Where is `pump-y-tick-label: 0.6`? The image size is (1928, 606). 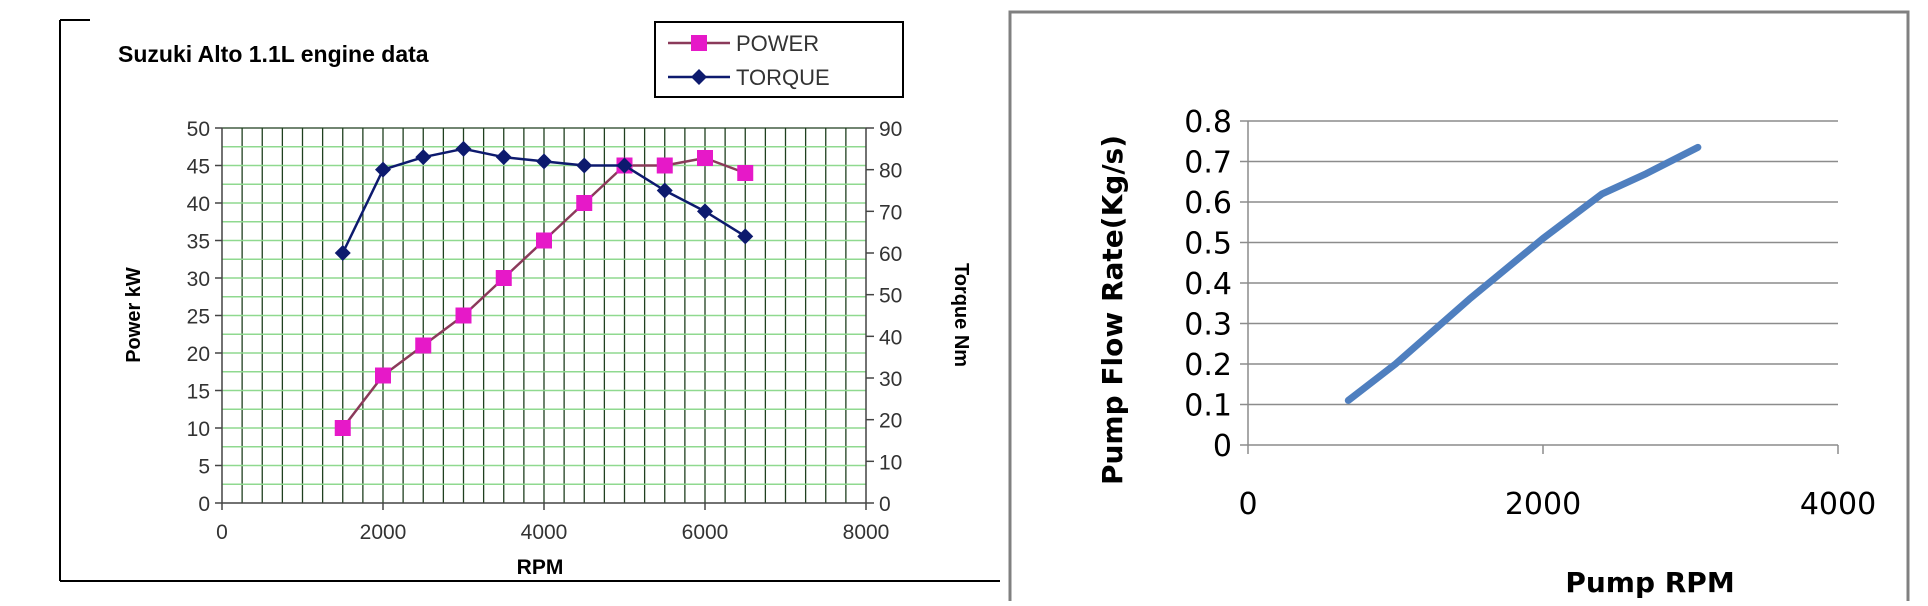
pump-y-tick-label: 0.6 is located at coordinates (1208, 203).